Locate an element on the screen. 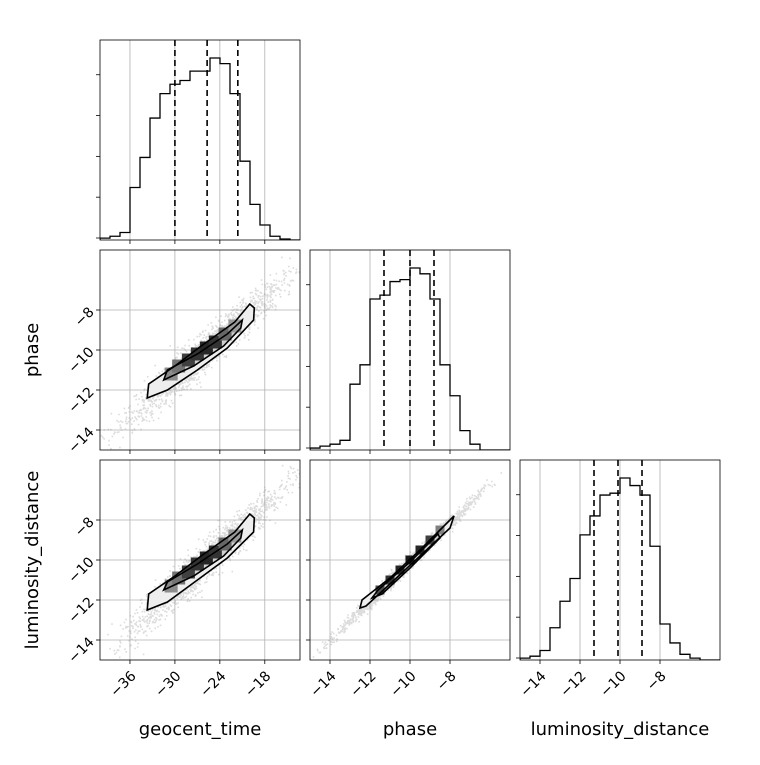 This screenshot has width=760, height=765. y-axis-label: luminosity_distance is located at coordinates (32, 560).